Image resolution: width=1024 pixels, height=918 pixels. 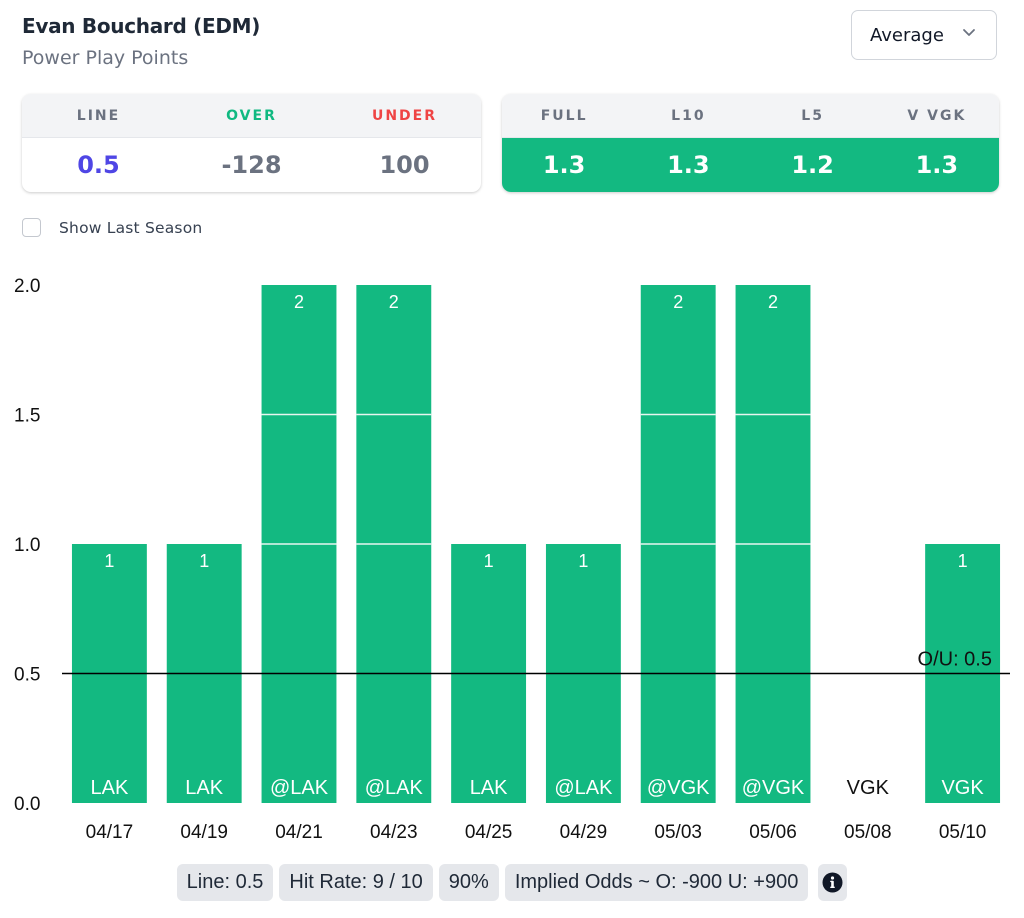 What do you see at coordinates (98, 115) in the screenshot?
I see `line-header: LINE` at bounding box center [98, 115].